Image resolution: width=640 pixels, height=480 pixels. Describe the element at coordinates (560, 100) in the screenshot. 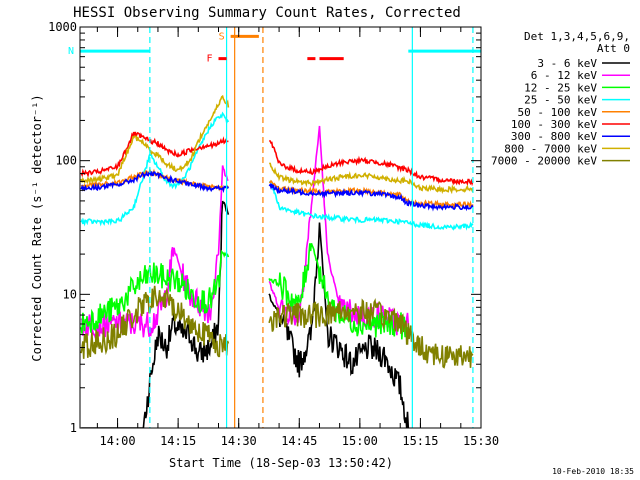

I see `legend-label-3: 25 - 50 keV` at that location.